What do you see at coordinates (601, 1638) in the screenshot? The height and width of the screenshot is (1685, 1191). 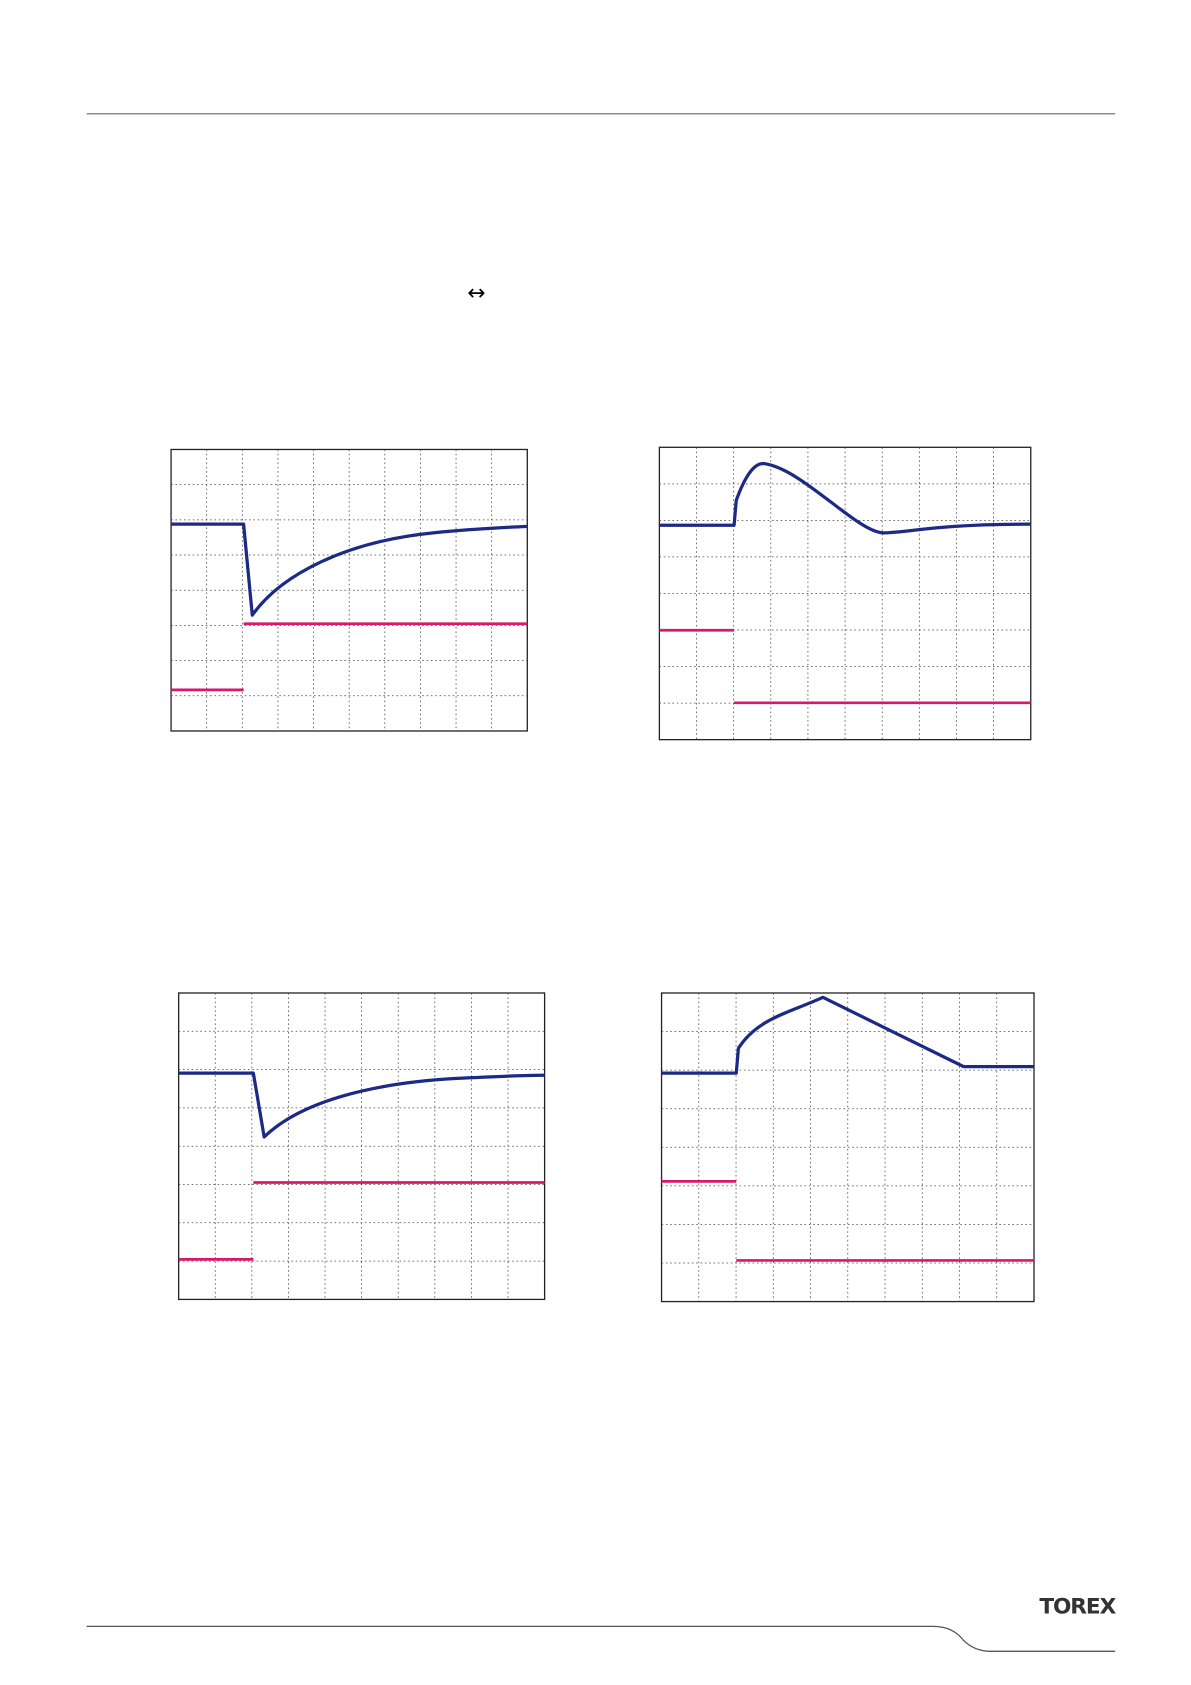 I see `footer-rule` at bounding box center [601, 1638].